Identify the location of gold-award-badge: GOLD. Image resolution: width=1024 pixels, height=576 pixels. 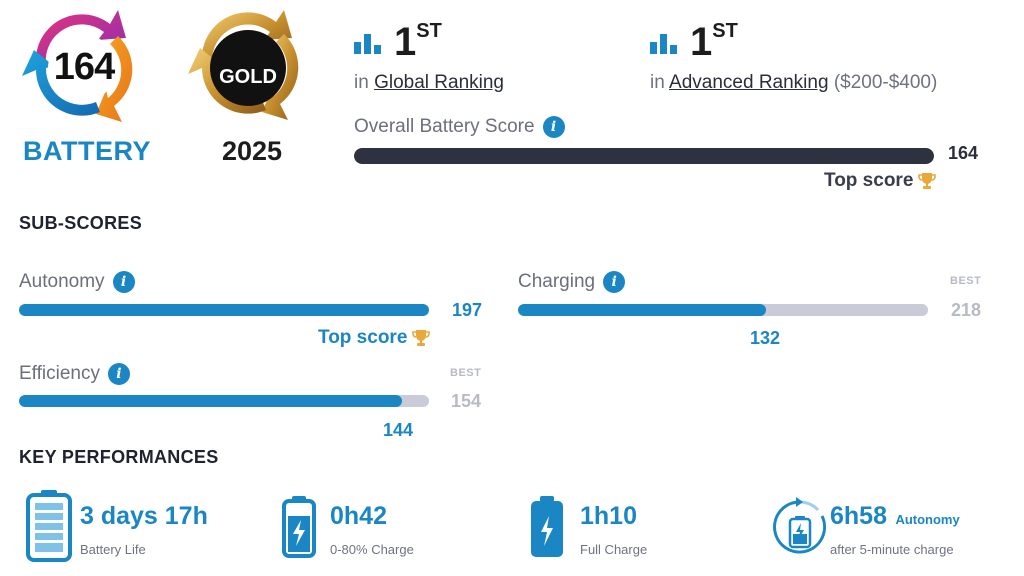
(247, 69).